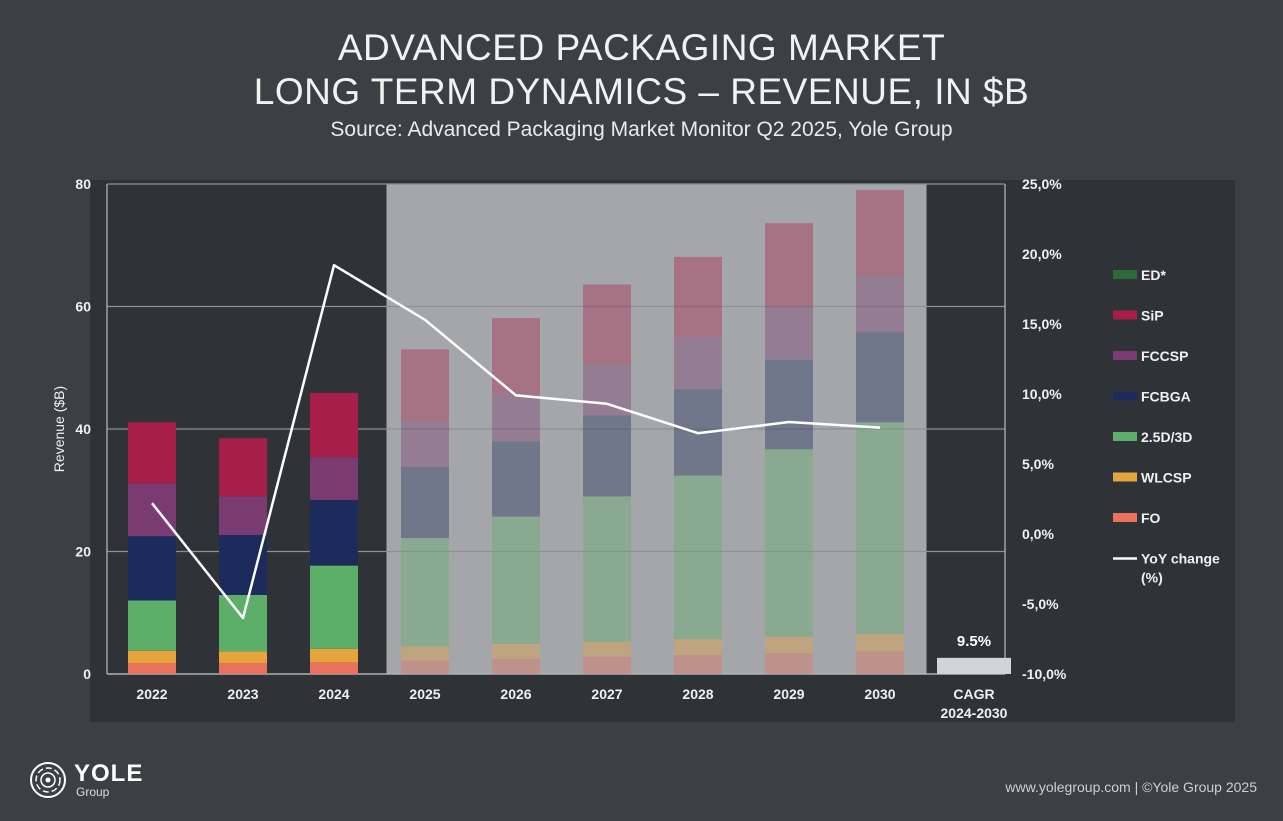 The width and height of the screenshot is (1283, 821). I want to click on bar-sip-2025, so click(425, 385).